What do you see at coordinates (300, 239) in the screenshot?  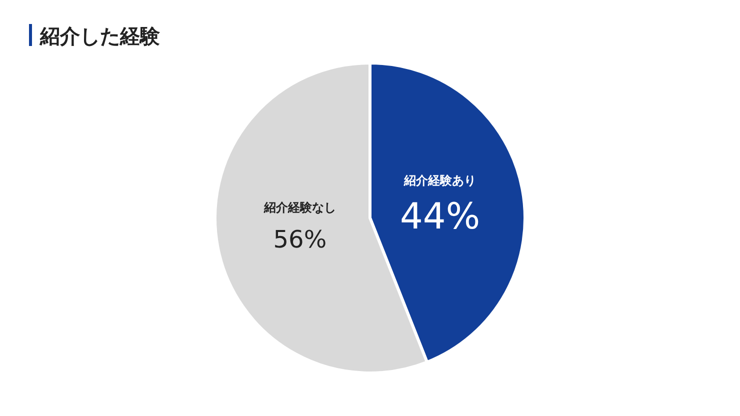 I see `data-label: 56%` at bounding box center [300, 239].